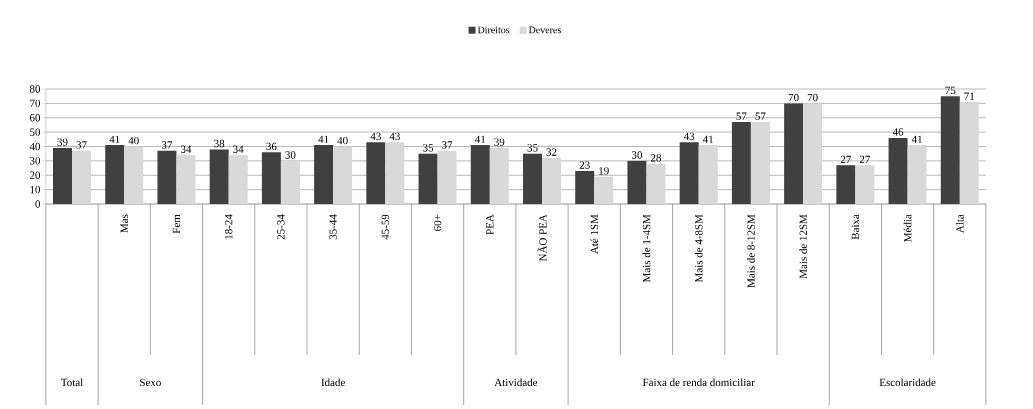  What do you see at coordinates (490, 224) in the screenshot?
I see `x-tick-label: PEA` at bounding box center [490, 224].